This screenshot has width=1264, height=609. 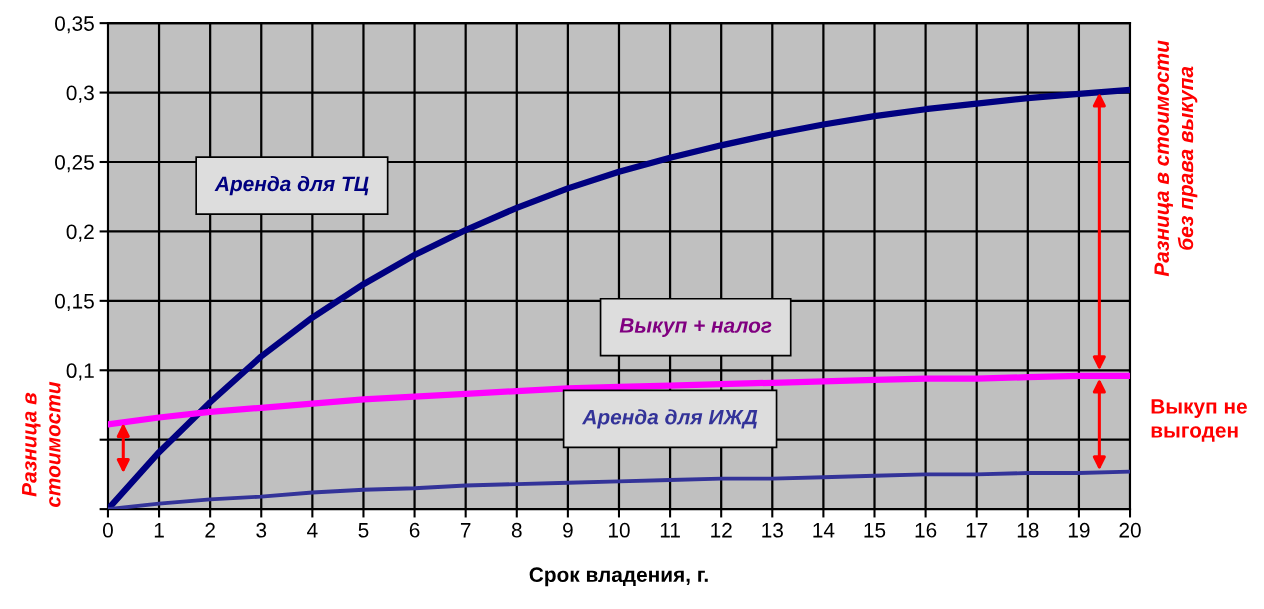 I want to click on y-tick-label: 0,1, so click(x=80, y=372).